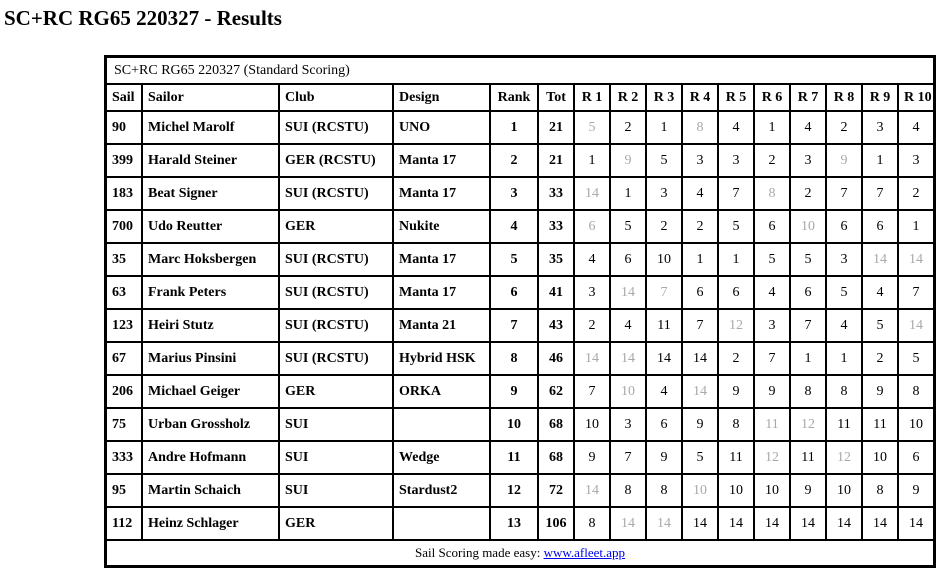 The width and height of the screenshot is (945, 580). Describe the element at coordinates (336, 424) in the screenshot. I see `club-cell: SUI` at that location.